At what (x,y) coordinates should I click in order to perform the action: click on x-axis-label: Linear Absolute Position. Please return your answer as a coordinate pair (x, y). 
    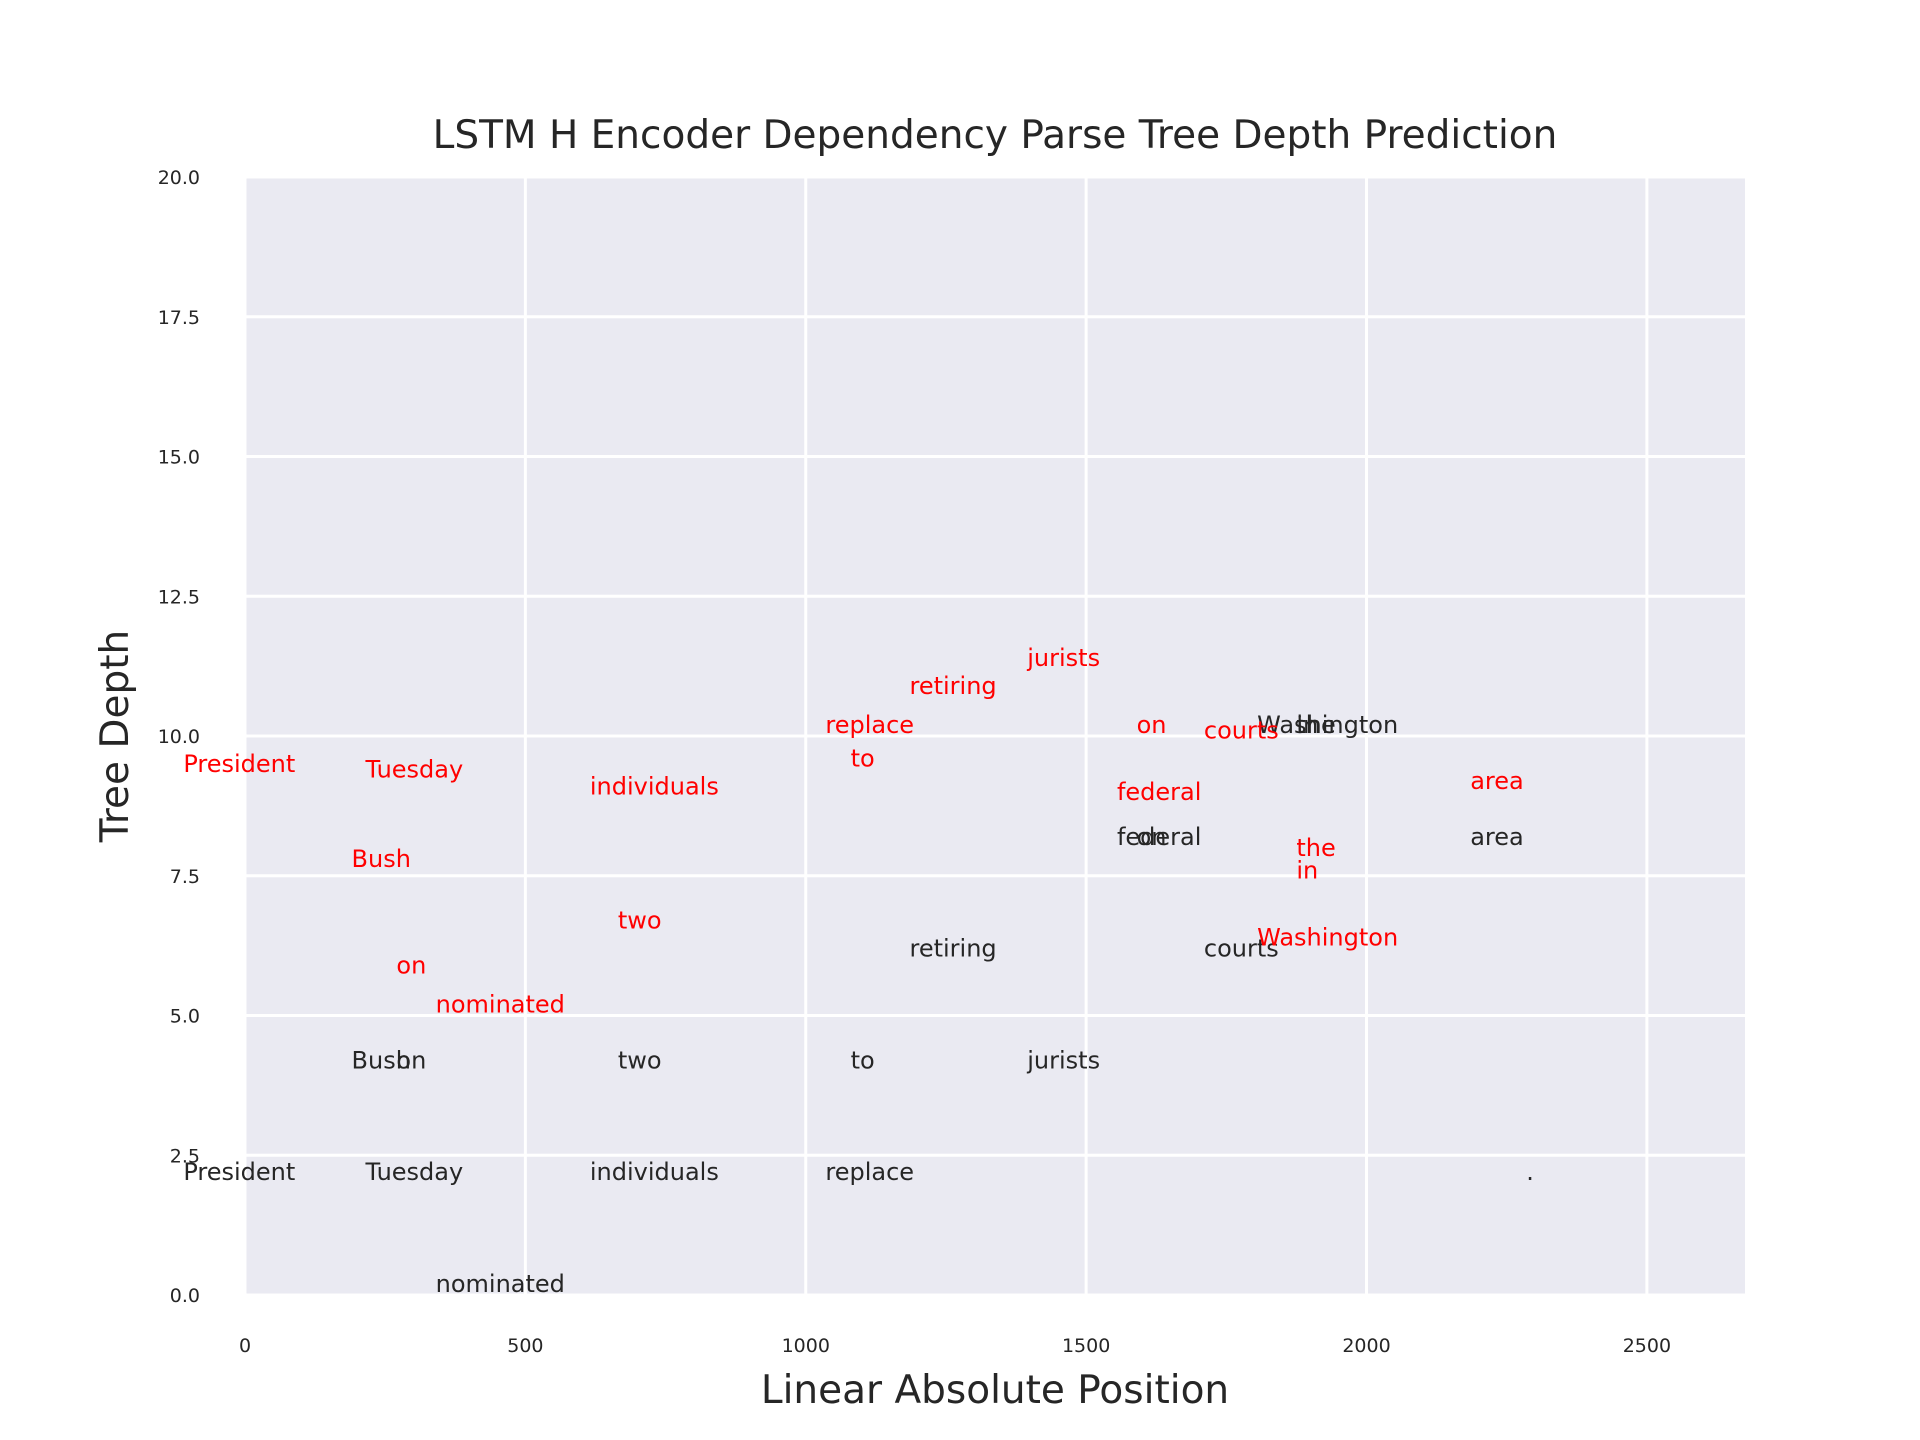
    Looking at the image, I should click on (995, 1390).